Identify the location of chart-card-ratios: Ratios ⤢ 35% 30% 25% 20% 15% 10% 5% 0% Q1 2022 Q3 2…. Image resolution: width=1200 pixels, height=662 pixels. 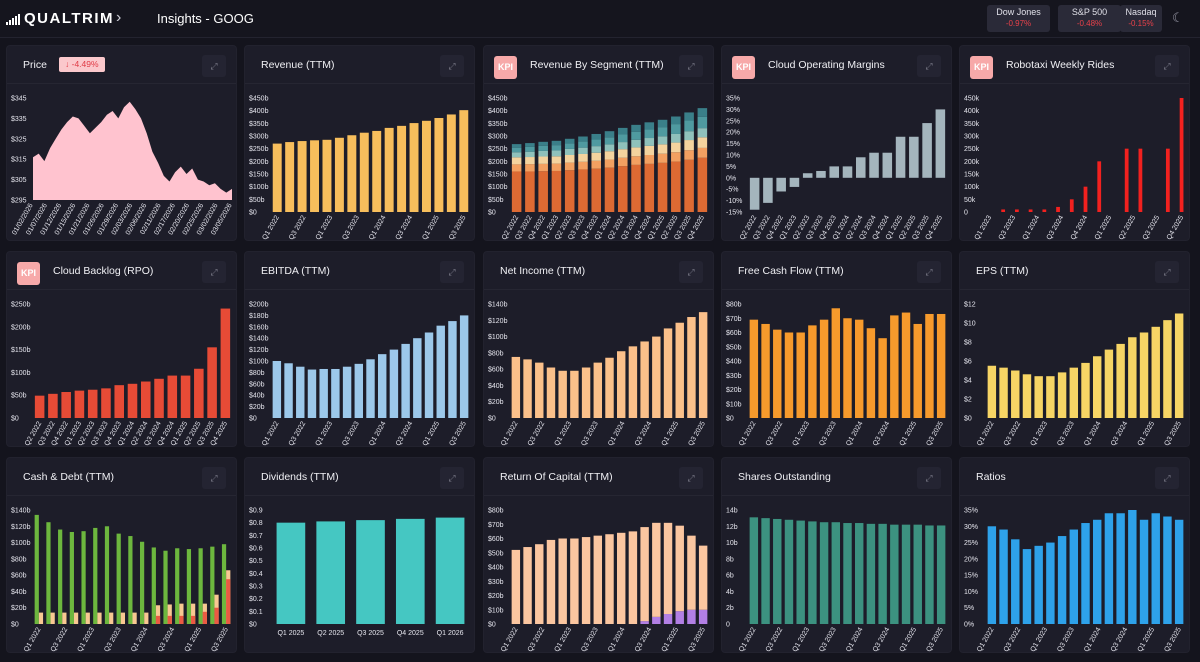
(1074, 555).